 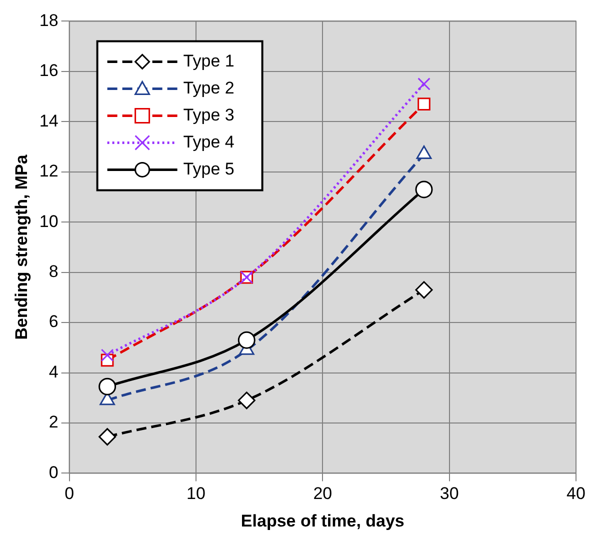 I want to click on x-axis-title: Elapse of time, days, so click(x=322, y=520).